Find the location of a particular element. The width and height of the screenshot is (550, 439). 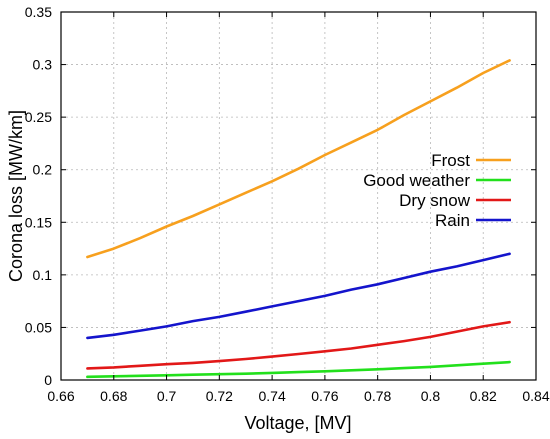

x-tick-label: 0.76 is located at coordinates (324, 396).